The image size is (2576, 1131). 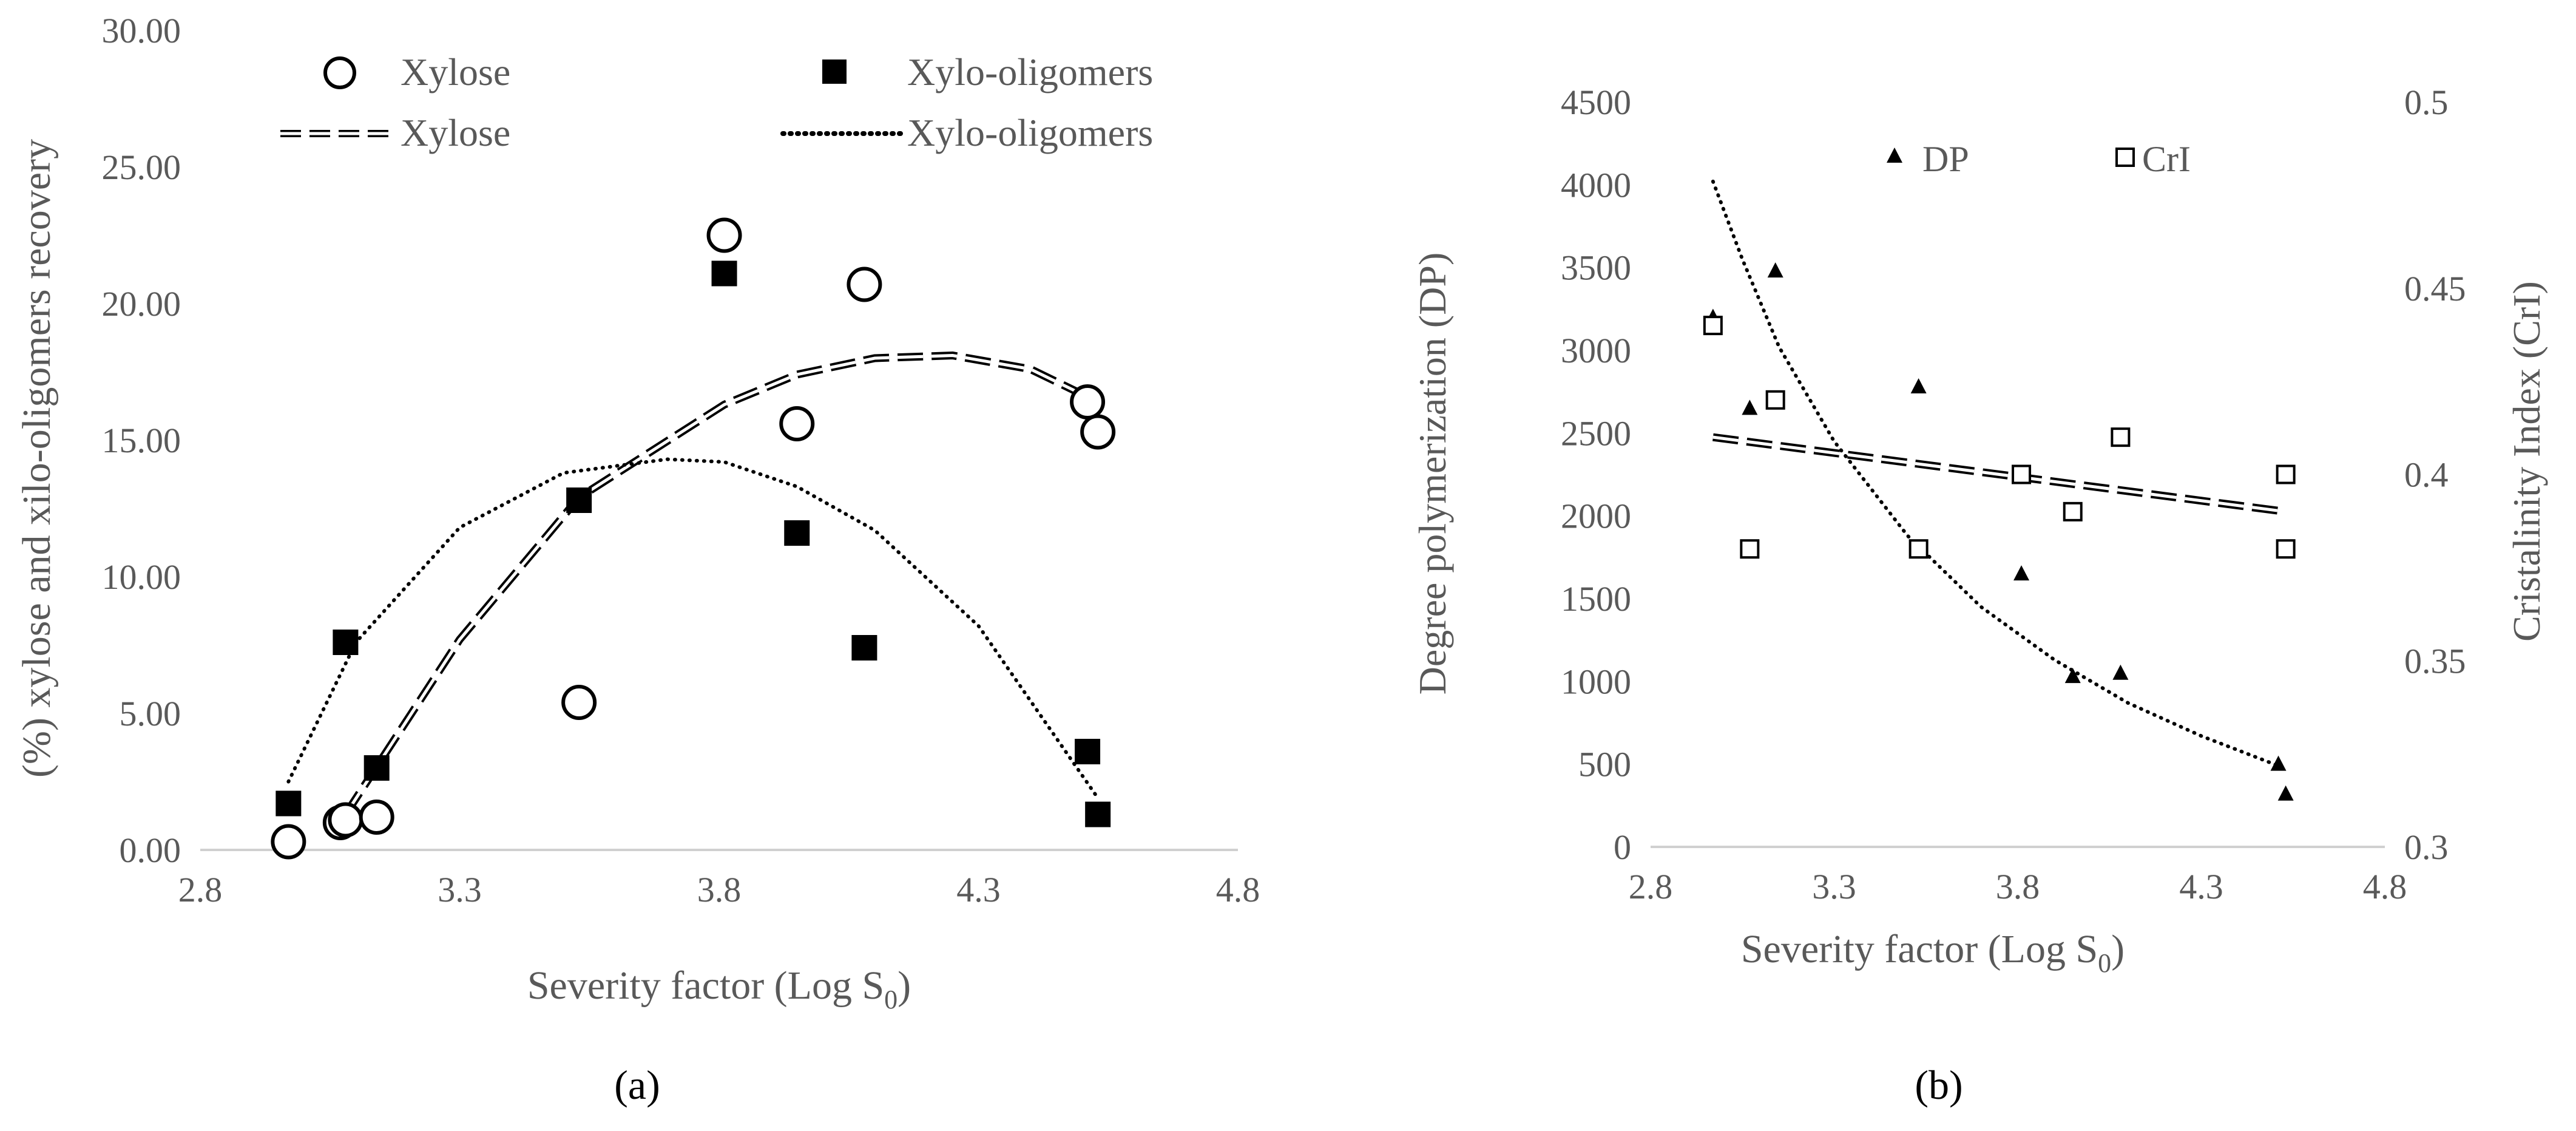 I want to click on chart-b-x-tick-label: 2.8, so click(x=1651, y=886).